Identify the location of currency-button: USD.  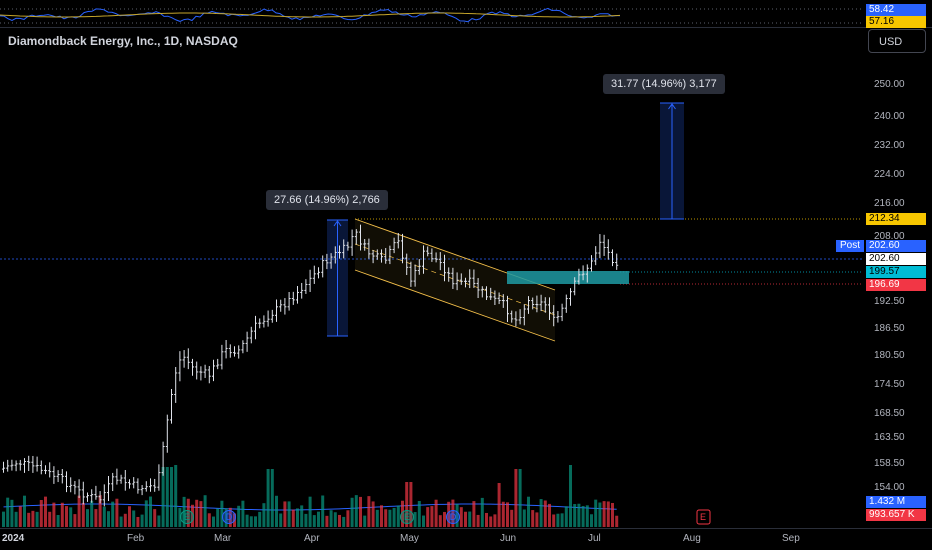
(897, 41).